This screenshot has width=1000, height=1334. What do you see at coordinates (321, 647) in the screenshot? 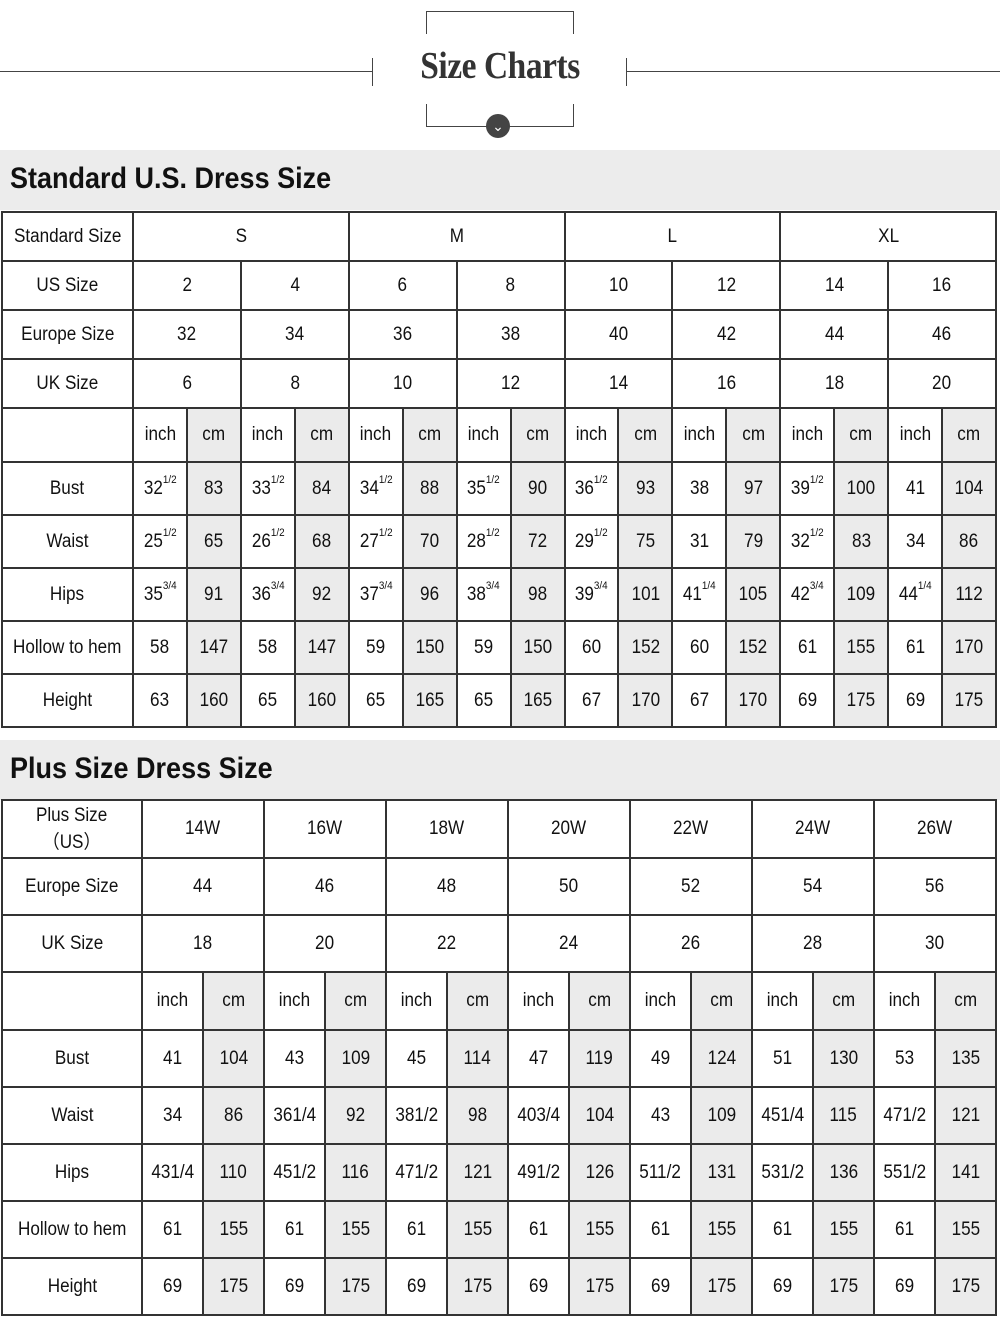
I see `value-cell: 147` at bounding box center [321, 647].